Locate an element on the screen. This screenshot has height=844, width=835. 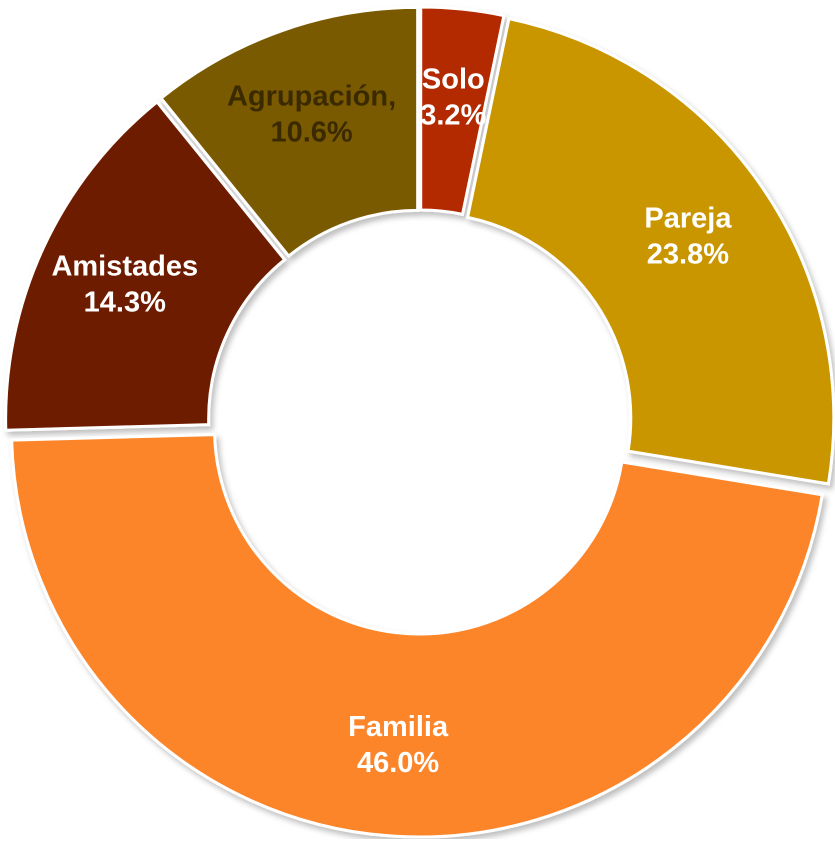
category-label: Amistades is located at coordinates (124, 267).